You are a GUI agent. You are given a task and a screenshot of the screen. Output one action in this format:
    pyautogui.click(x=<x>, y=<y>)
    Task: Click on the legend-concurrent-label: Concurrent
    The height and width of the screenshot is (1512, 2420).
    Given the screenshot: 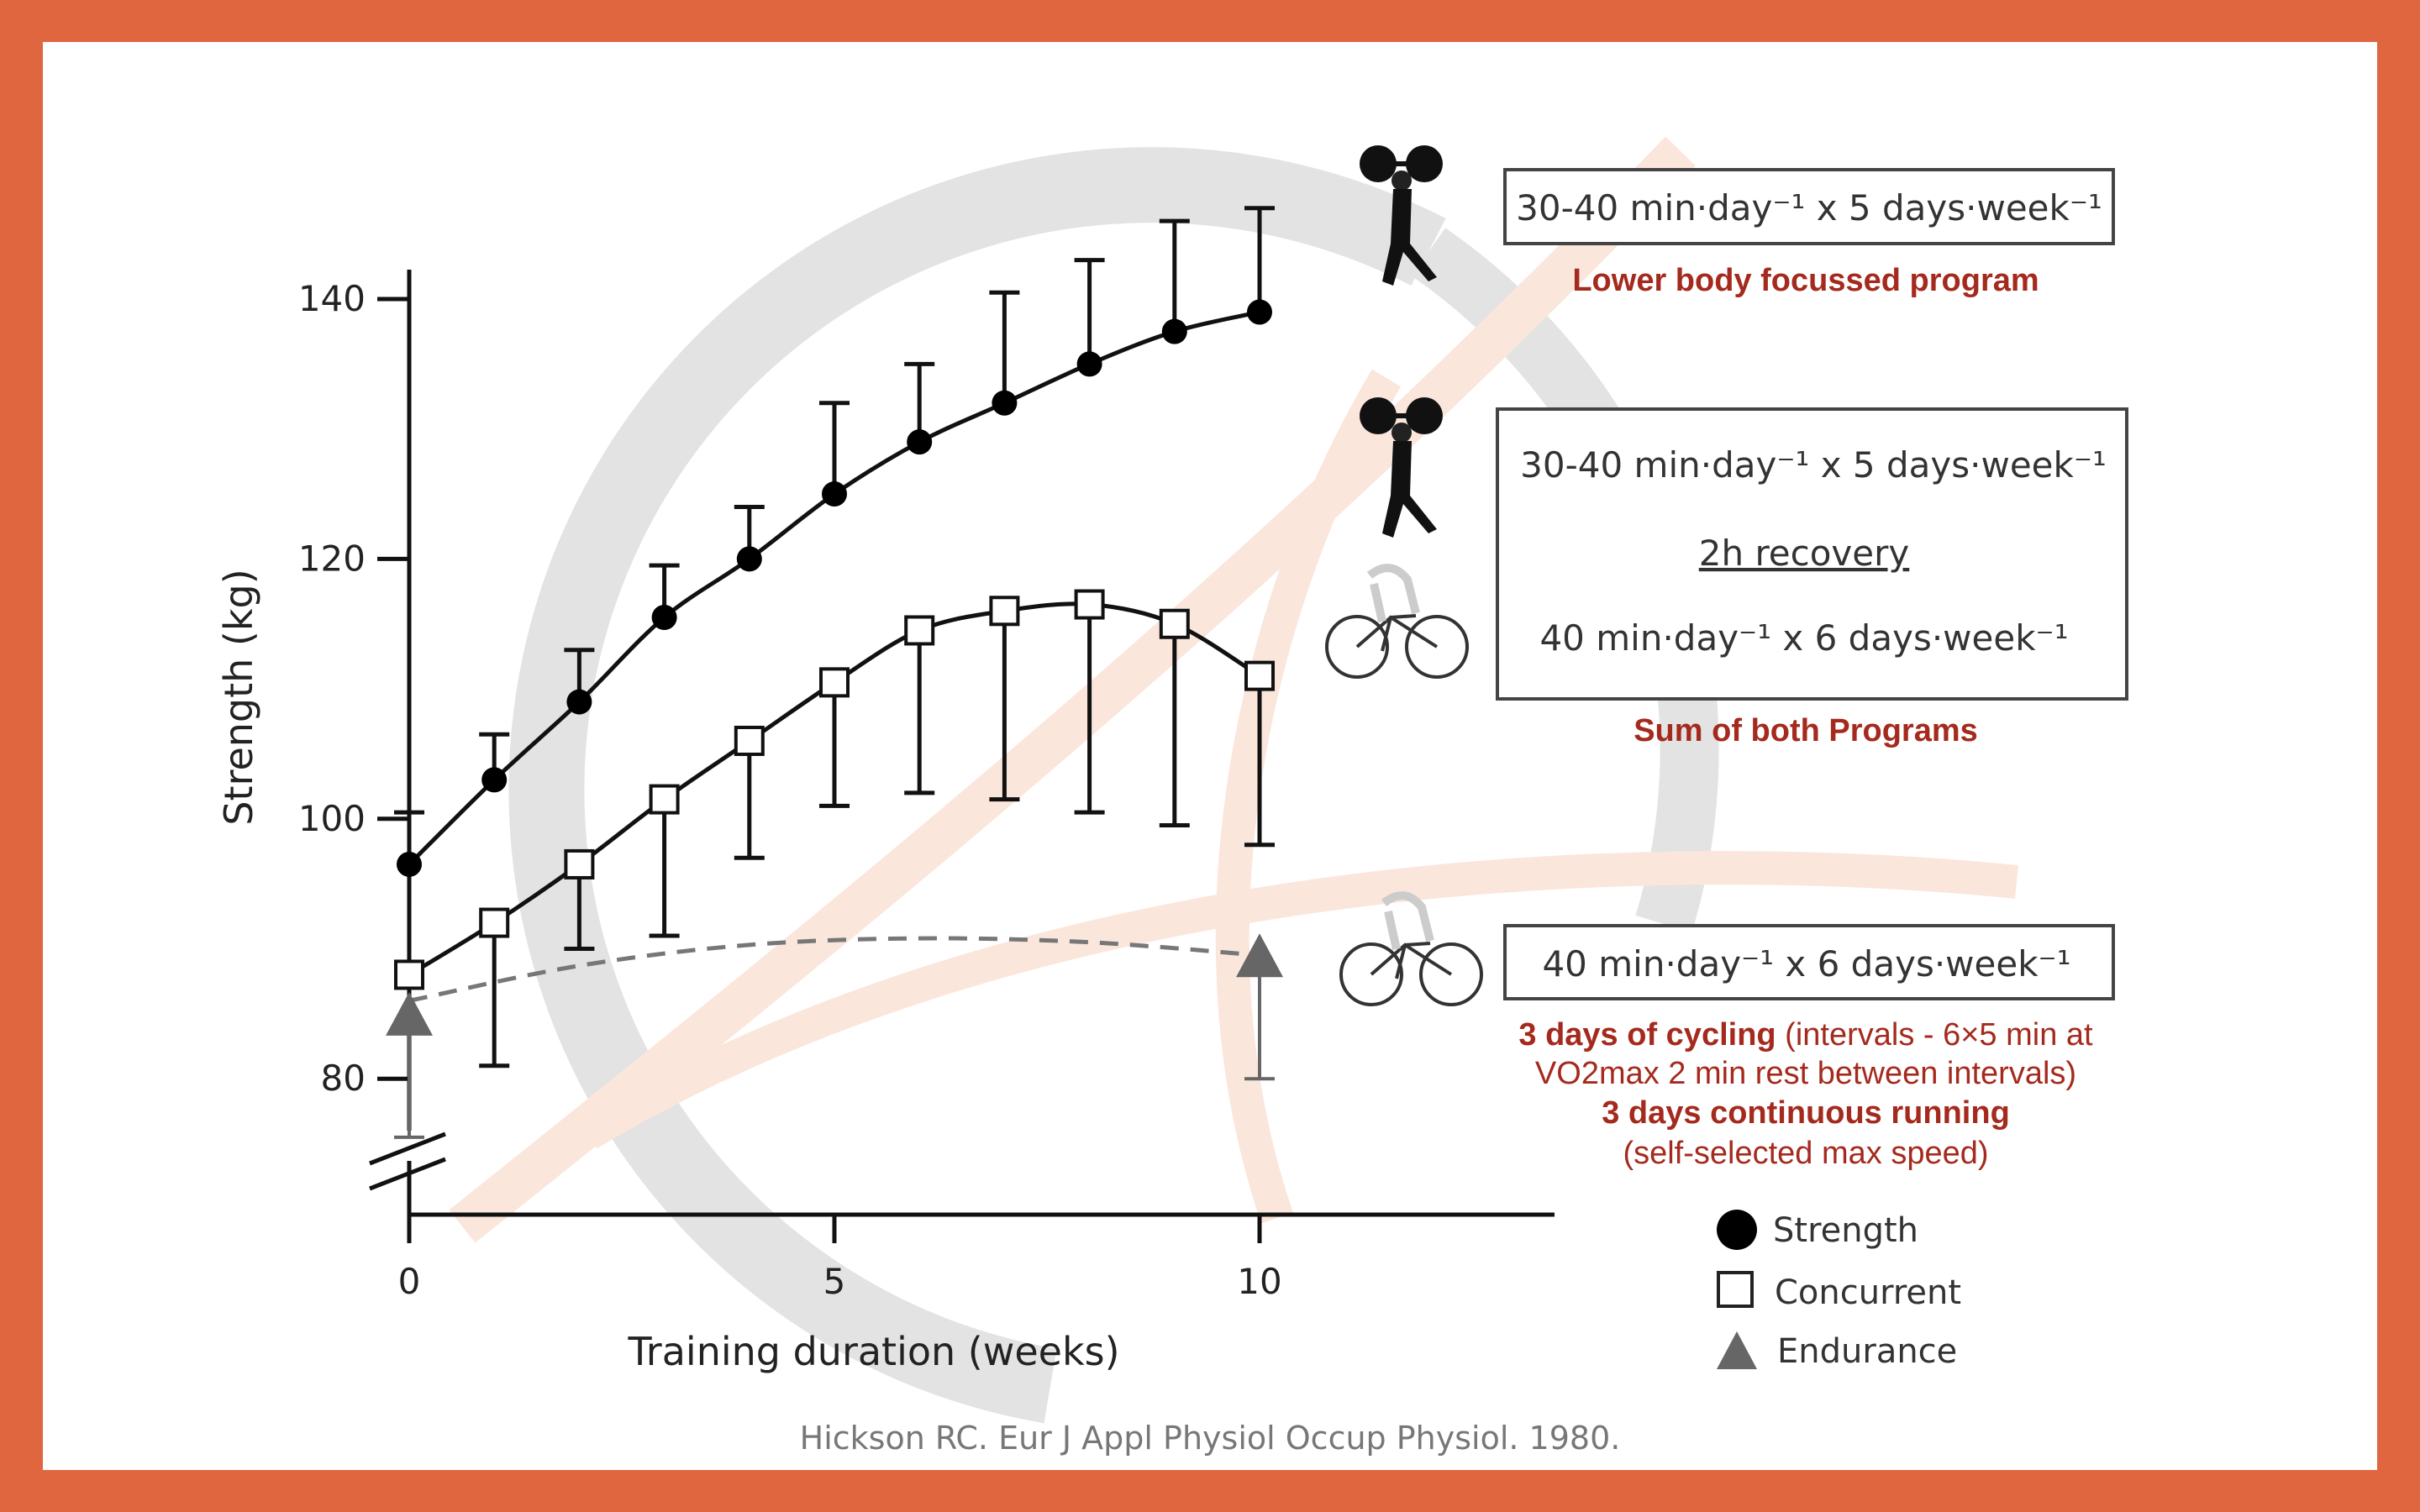 What is the action you would take?
    pyautogui.click(x=1868, y=1292)
    